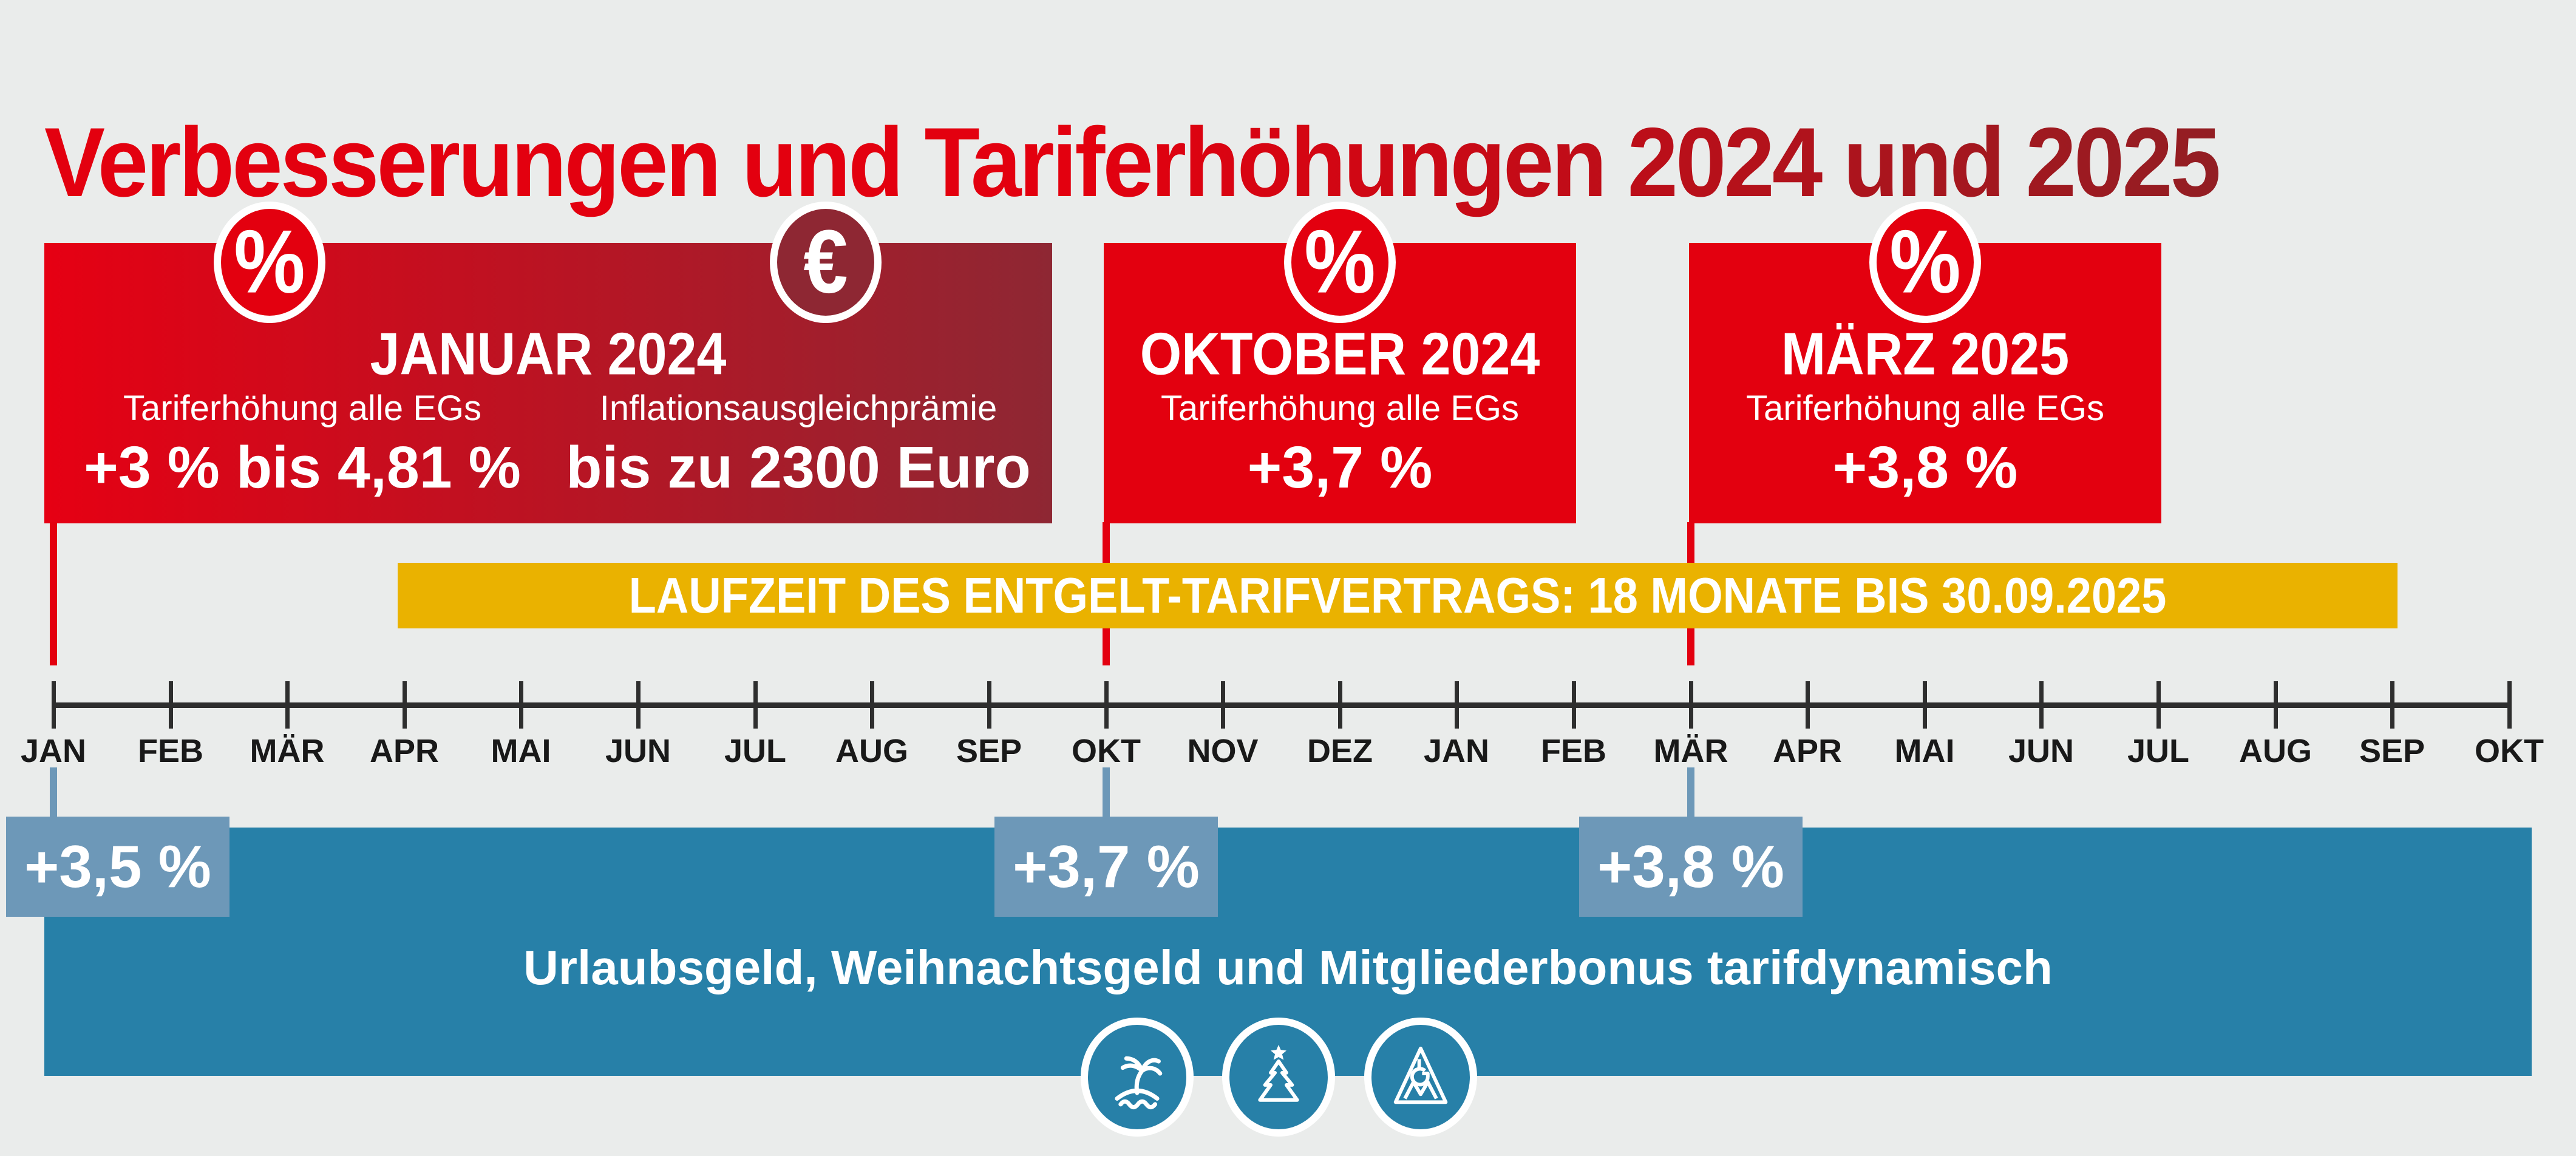 The image size is (2576, 1156). What do you see at coordinates (1340, 751) in the screenshot?
I see `month-label: DEZ` at bounding box center [1340, 751].